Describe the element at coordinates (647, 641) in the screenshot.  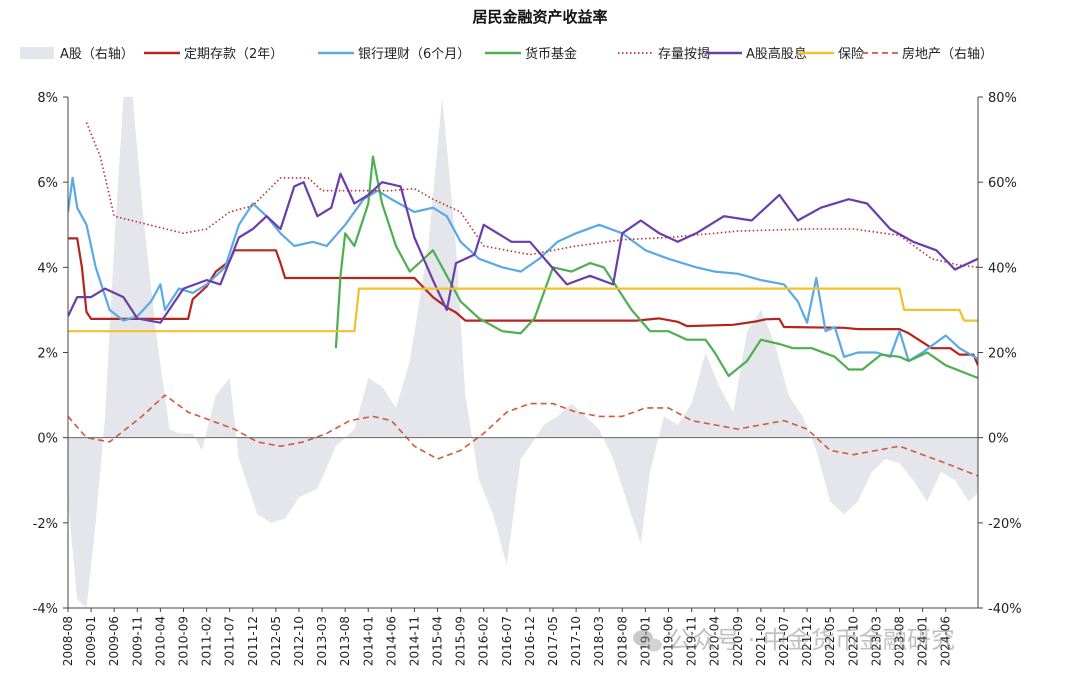
I see `wechat-icon` at that location.